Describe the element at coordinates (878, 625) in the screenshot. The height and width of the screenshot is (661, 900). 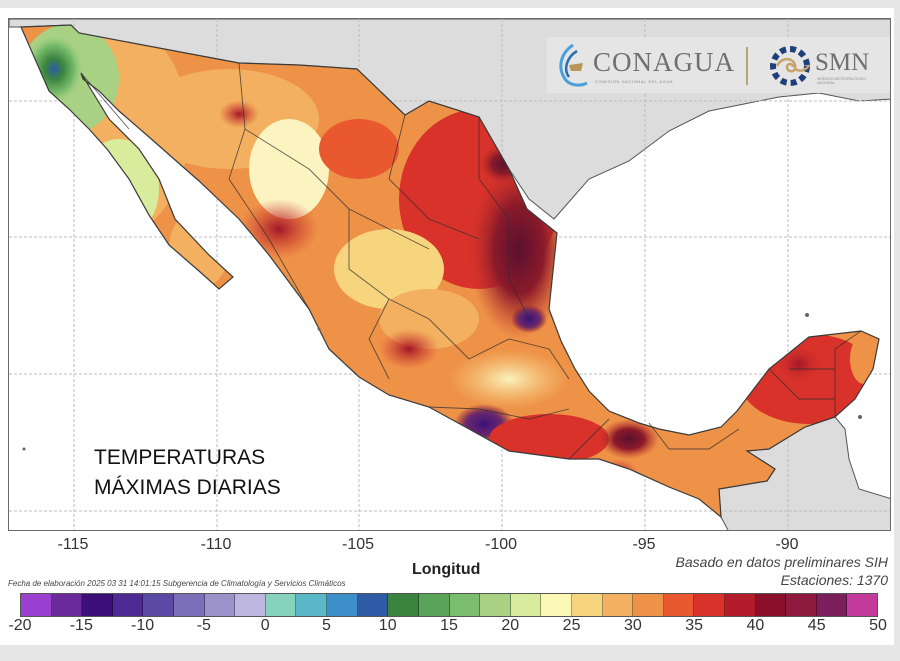
I see `colorbar-tick-label: 50` at that location.